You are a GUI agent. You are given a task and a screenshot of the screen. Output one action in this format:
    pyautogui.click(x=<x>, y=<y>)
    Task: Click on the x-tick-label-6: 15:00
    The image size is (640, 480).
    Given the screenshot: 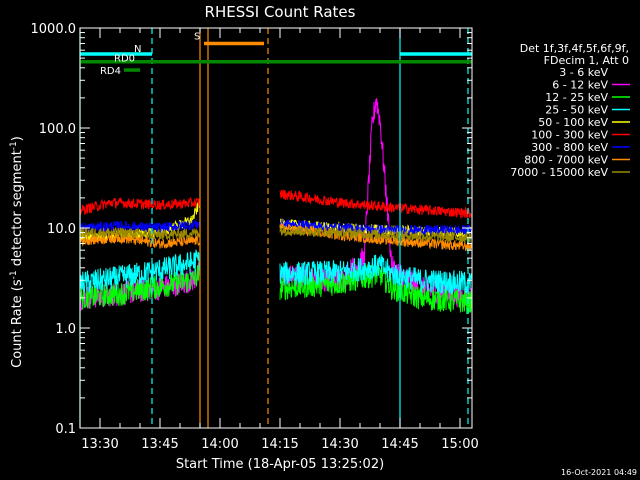 What is the action you would take?
    pyautogui.click(x=459, y=444)
    